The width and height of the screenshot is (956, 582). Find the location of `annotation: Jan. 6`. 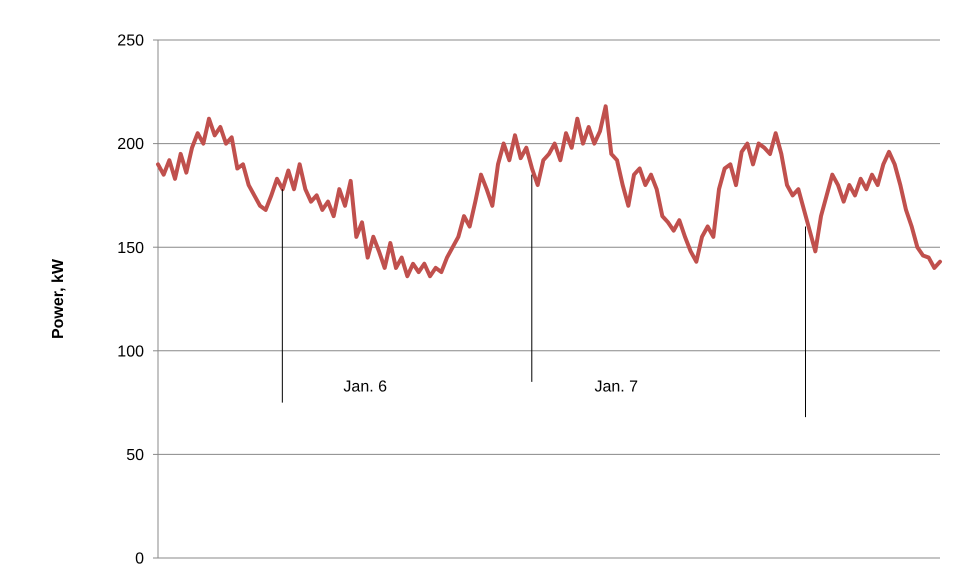

annotation: Jan. 6 is located at coordinates (365, 387).